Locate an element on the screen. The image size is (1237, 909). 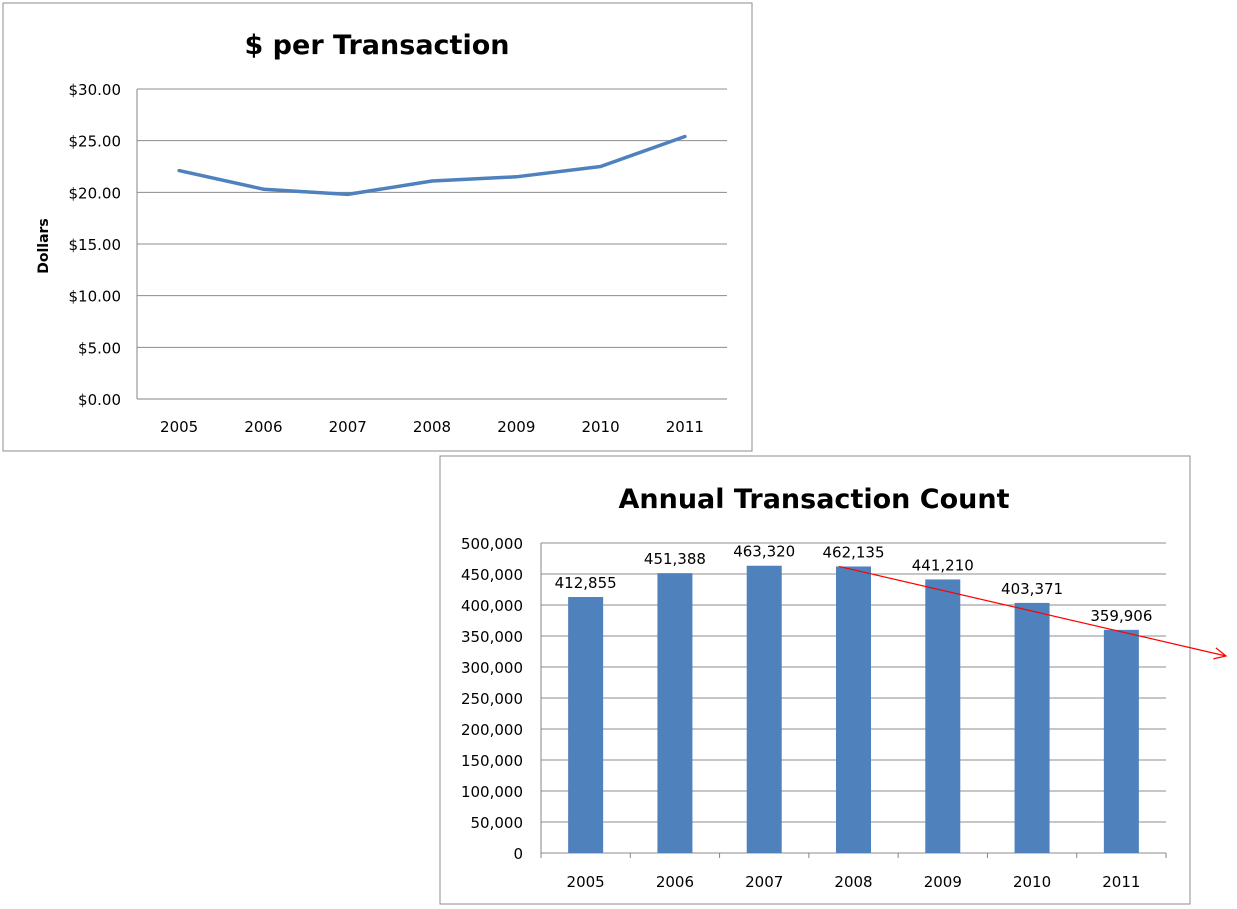
bar-chart-y-tick: 200,000 is located at coordinates (492, 730).